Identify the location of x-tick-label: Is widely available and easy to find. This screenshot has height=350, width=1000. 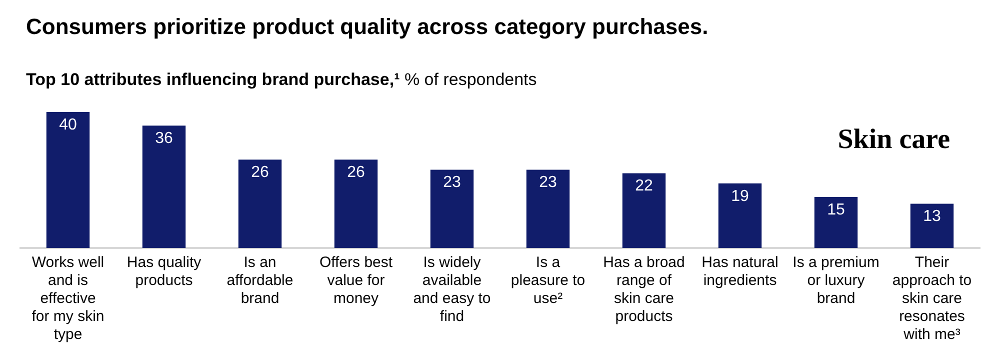
(452, 290).